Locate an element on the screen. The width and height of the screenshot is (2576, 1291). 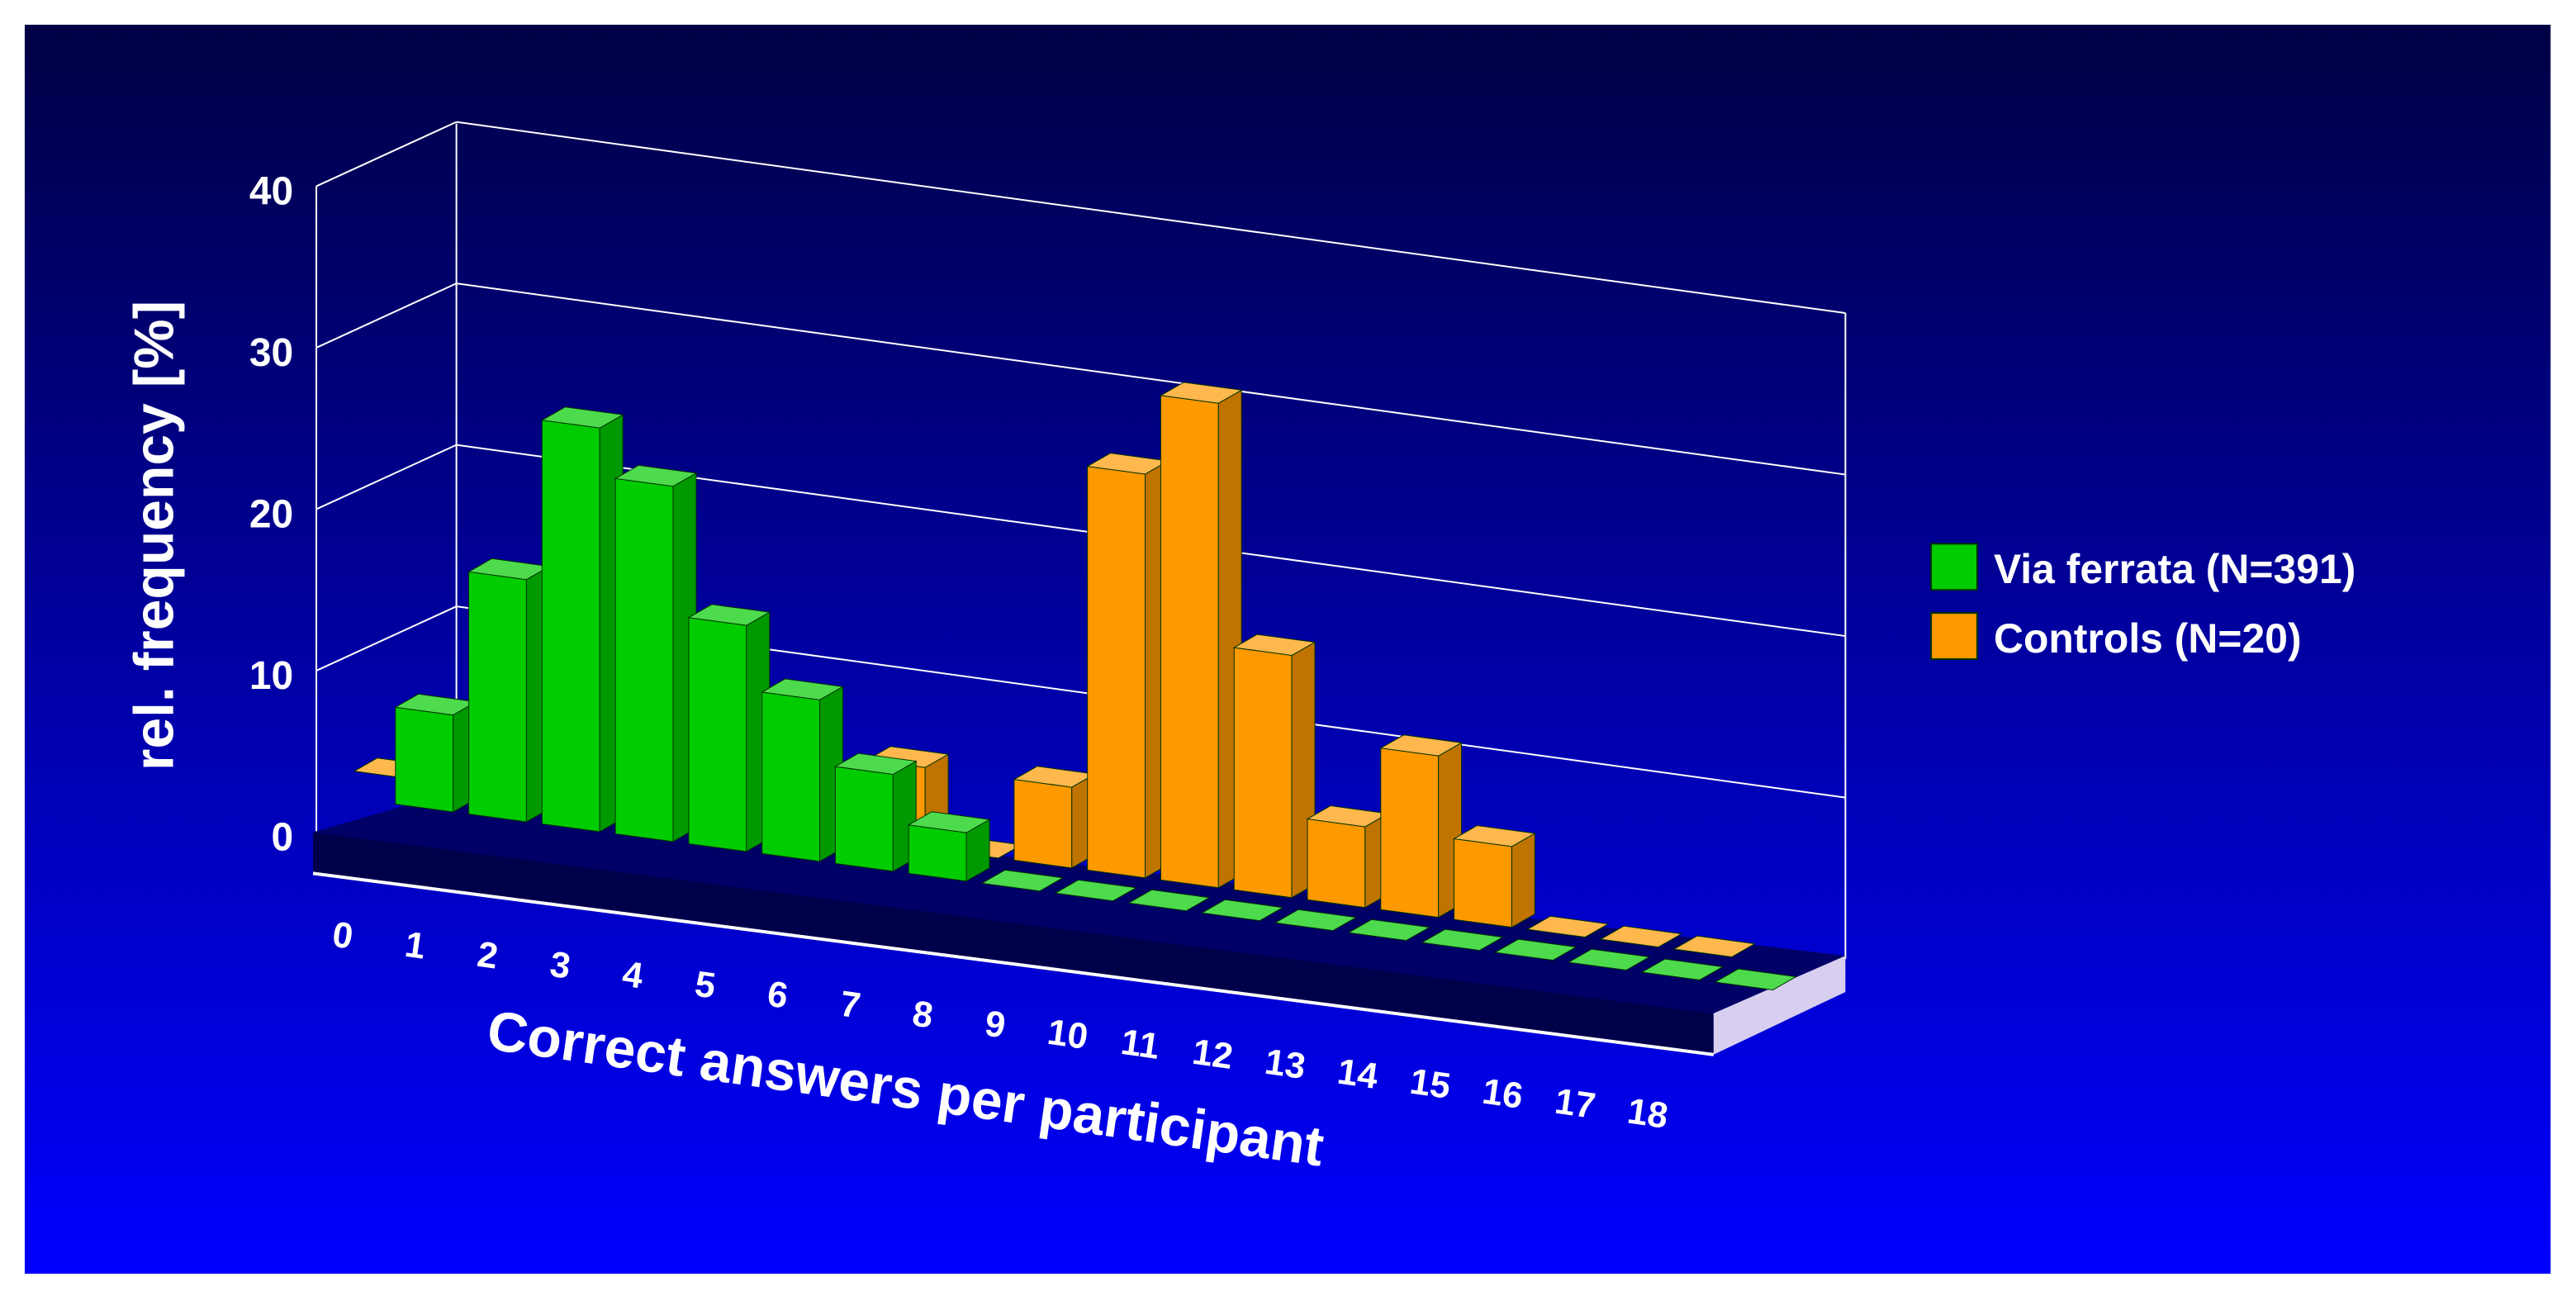
legend-label: Controls (N=20) is located at coordinates (2148, 639).